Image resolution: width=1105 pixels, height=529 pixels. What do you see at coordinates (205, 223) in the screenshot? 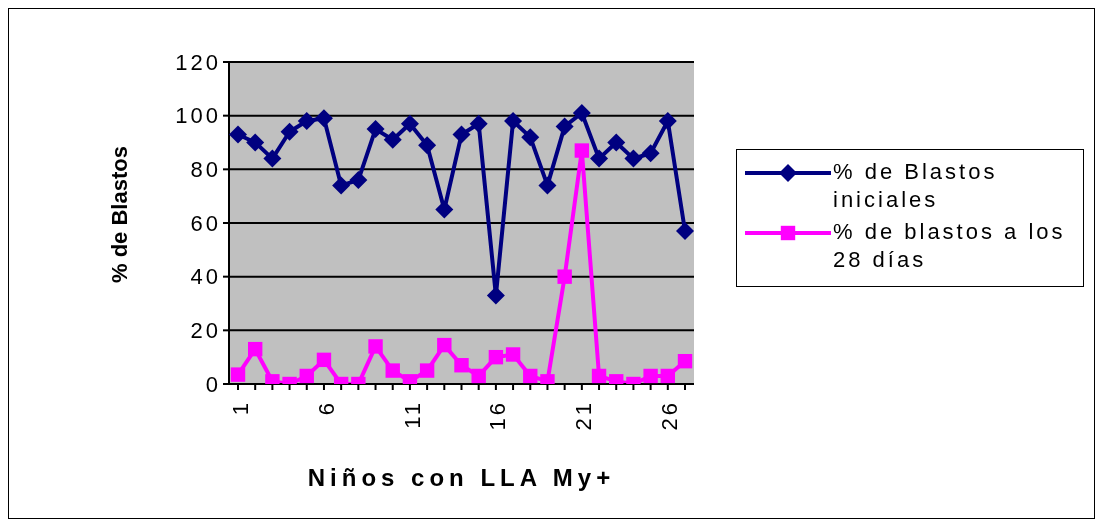
I see `y-tick-label: 60` at bounding box center [205, 223].